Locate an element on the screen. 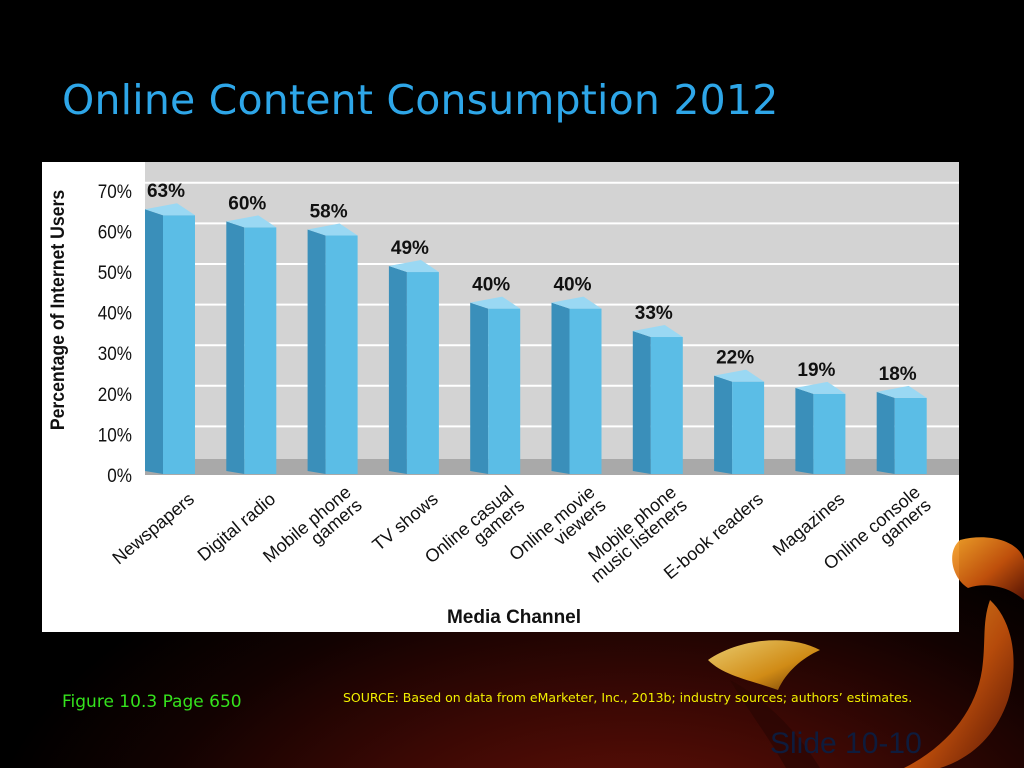 This screenshot has width=1024, height=768. y-tick-label: 10% is located at coordinates (115, 435).